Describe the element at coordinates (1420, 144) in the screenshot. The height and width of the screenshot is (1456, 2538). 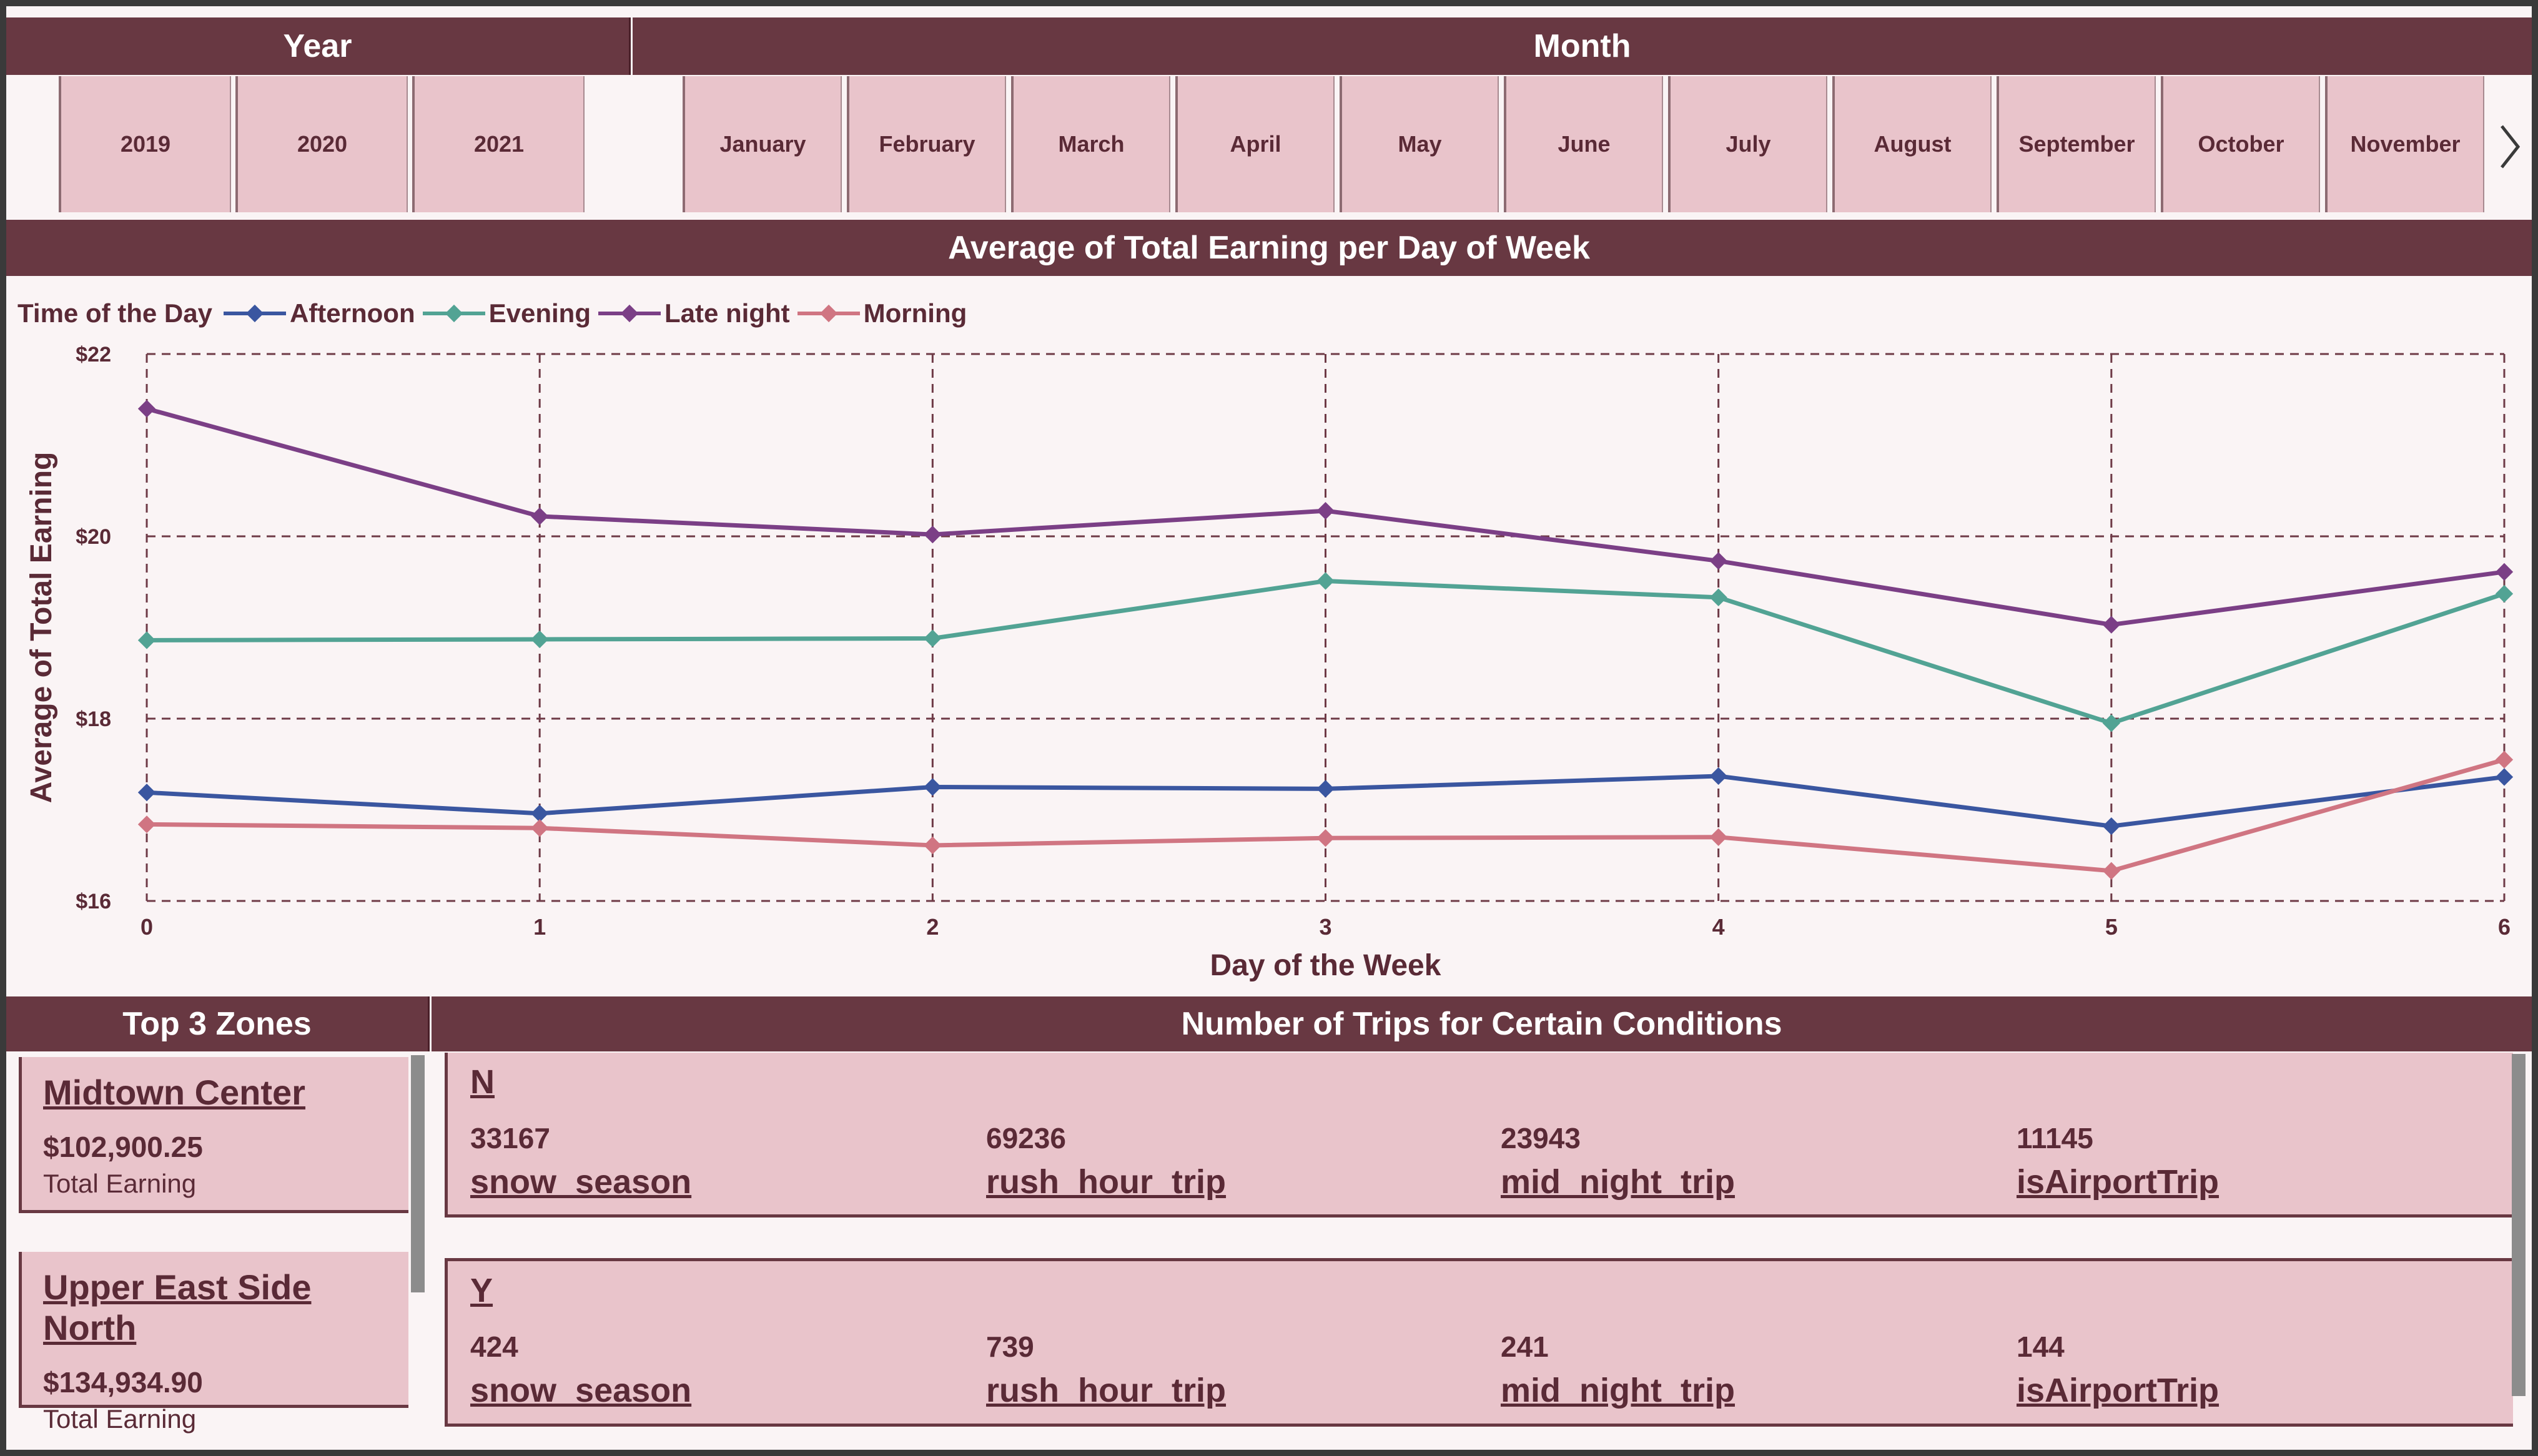
I see `month-tile-may: May` at that location.